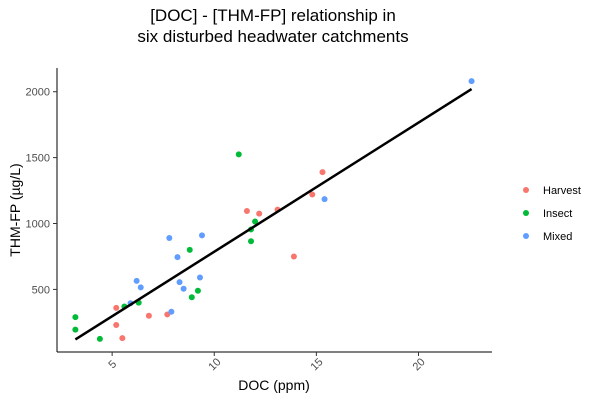 This screenshot has width=600, height=400. What do you see at coordinates (557, 237) in the screenshot?
I see `legend-label: Mixed` at bounding box center [557, 237].